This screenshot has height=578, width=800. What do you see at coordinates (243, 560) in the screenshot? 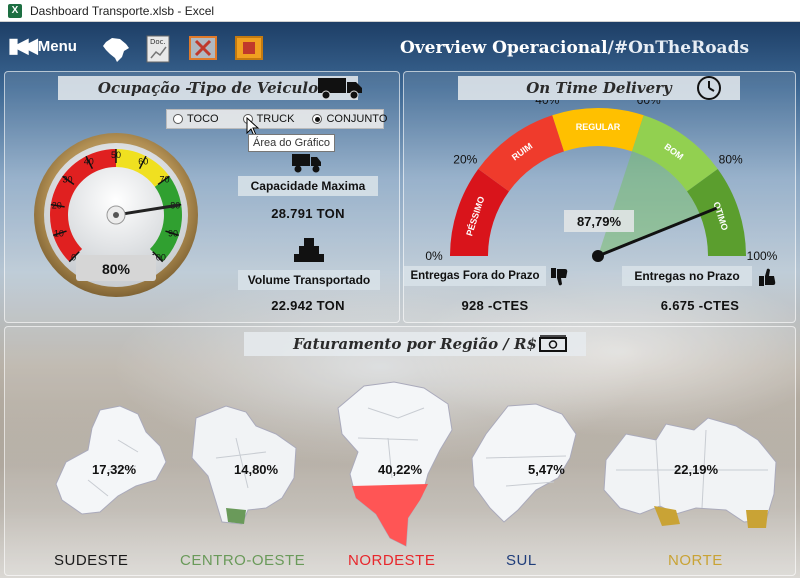
I see `region-label-centro-oeste: CENTRO-OESTE` at bounding box center [243, 560].